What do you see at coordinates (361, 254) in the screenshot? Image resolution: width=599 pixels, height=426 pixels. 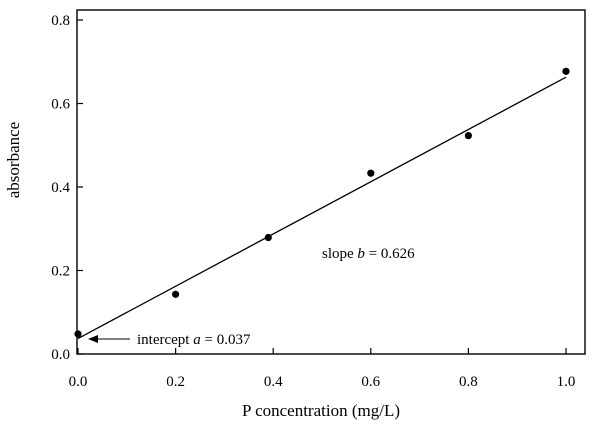 I see `slope-annotation-symbol: b` at bounding box center [361, 254].